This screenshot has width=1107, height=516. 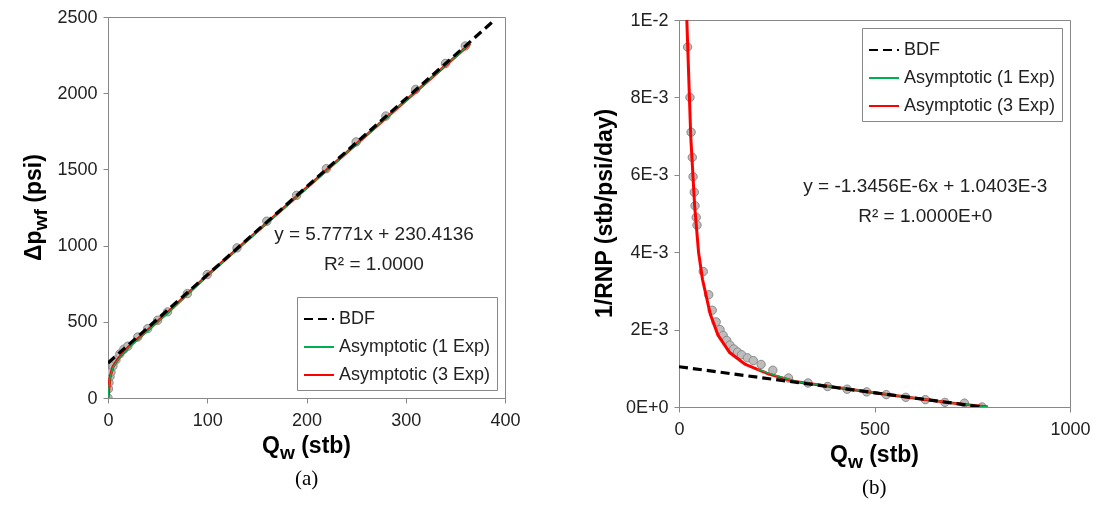 I want to click on y-tick-label: 8E-3, so click(x=649, y=96).